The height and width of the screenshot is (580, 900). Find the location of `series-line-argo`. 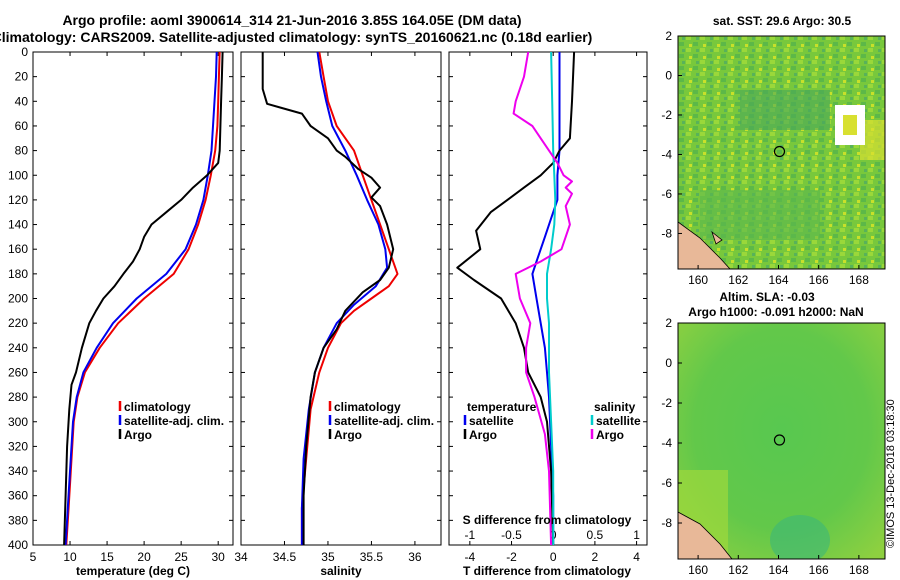

series-line-argo is located at coordinates (328, 298).